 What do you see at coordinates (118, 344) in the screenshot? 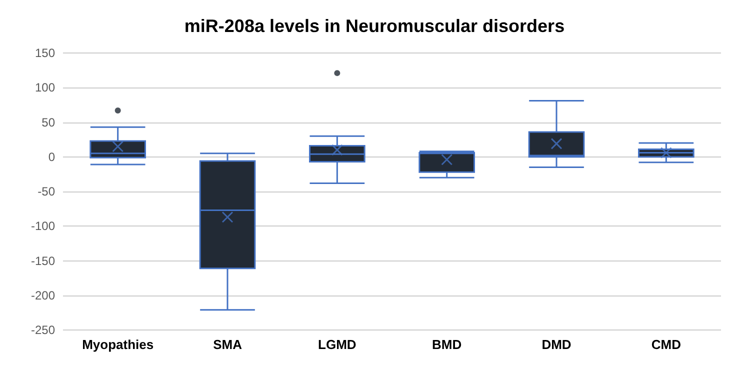
I see `x-tick-label: Myopathies` at bounding box center [118, 344].